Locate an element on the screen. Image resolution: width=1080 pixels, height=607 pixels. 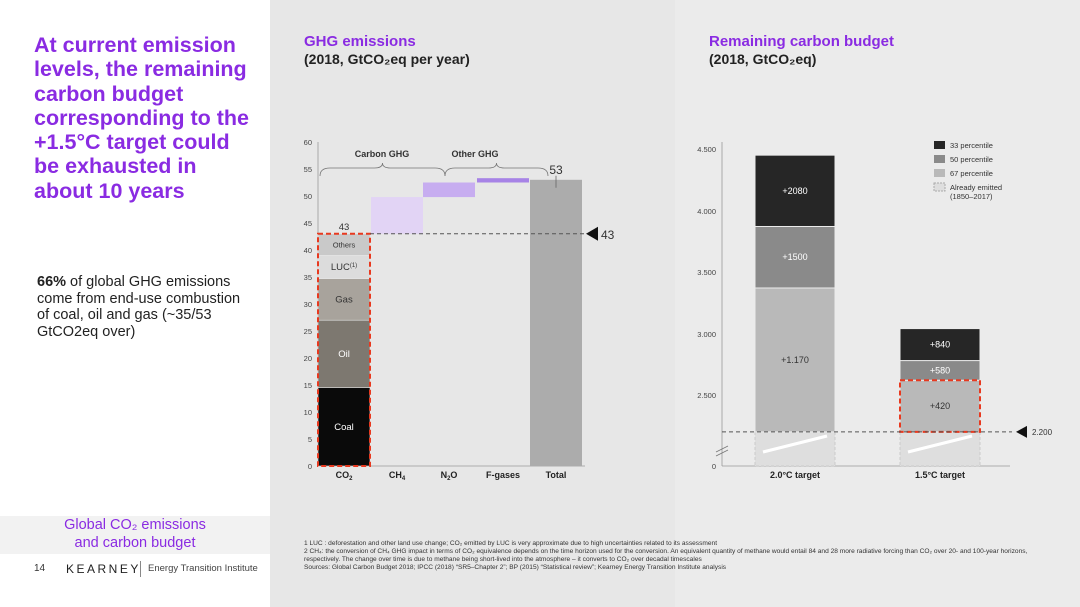
carbon-ghg-brace is located at coordinates (382, 169).